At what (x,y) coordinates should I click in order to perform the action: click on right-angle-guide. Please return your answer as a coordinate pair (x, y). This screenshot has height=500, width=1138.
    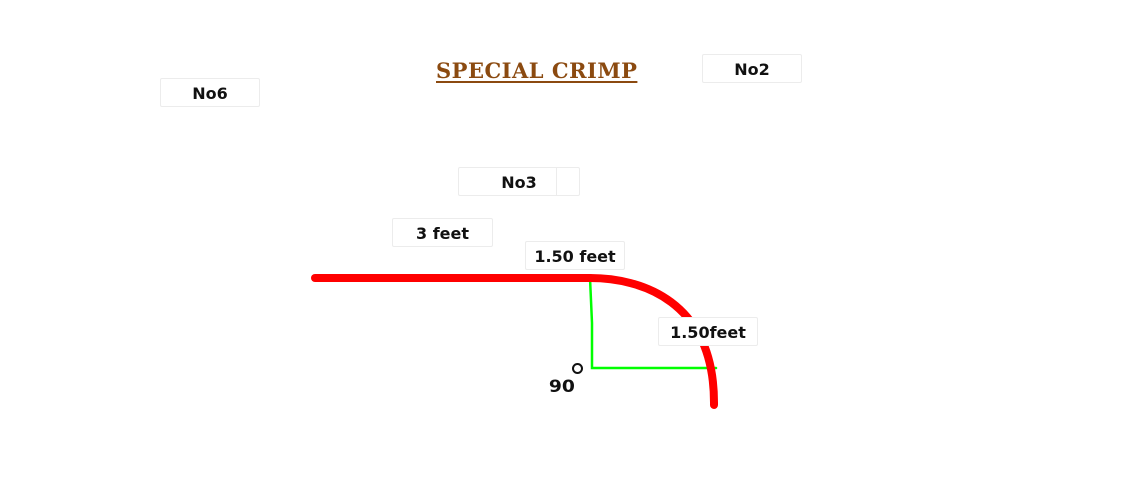
    Looking at the image, I should click on (653, 323).